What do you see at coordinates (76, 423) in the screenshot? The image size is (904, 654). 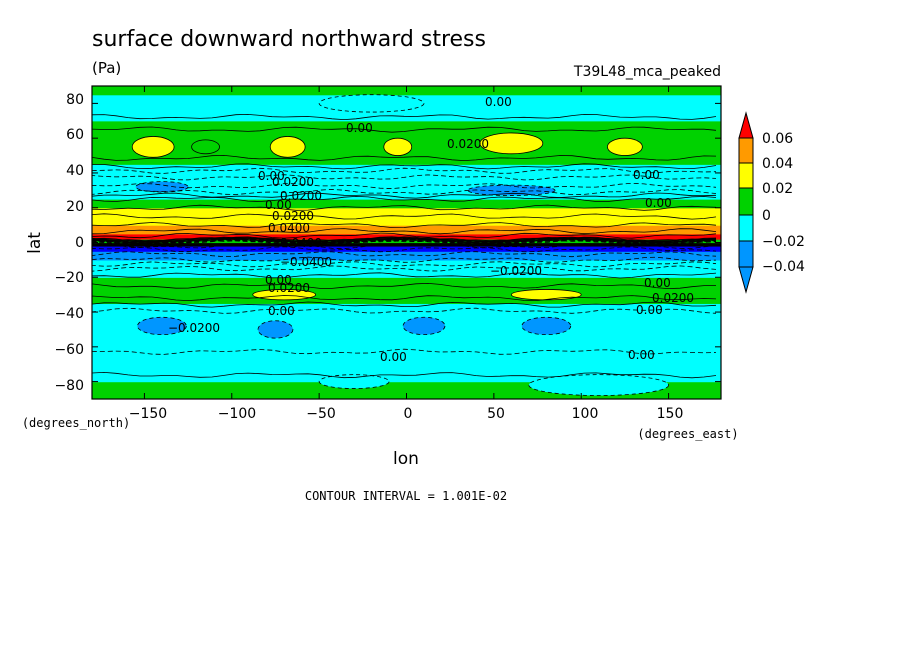 I see `y-units-label: (degrees_north)` at bounding box center [76, 423].